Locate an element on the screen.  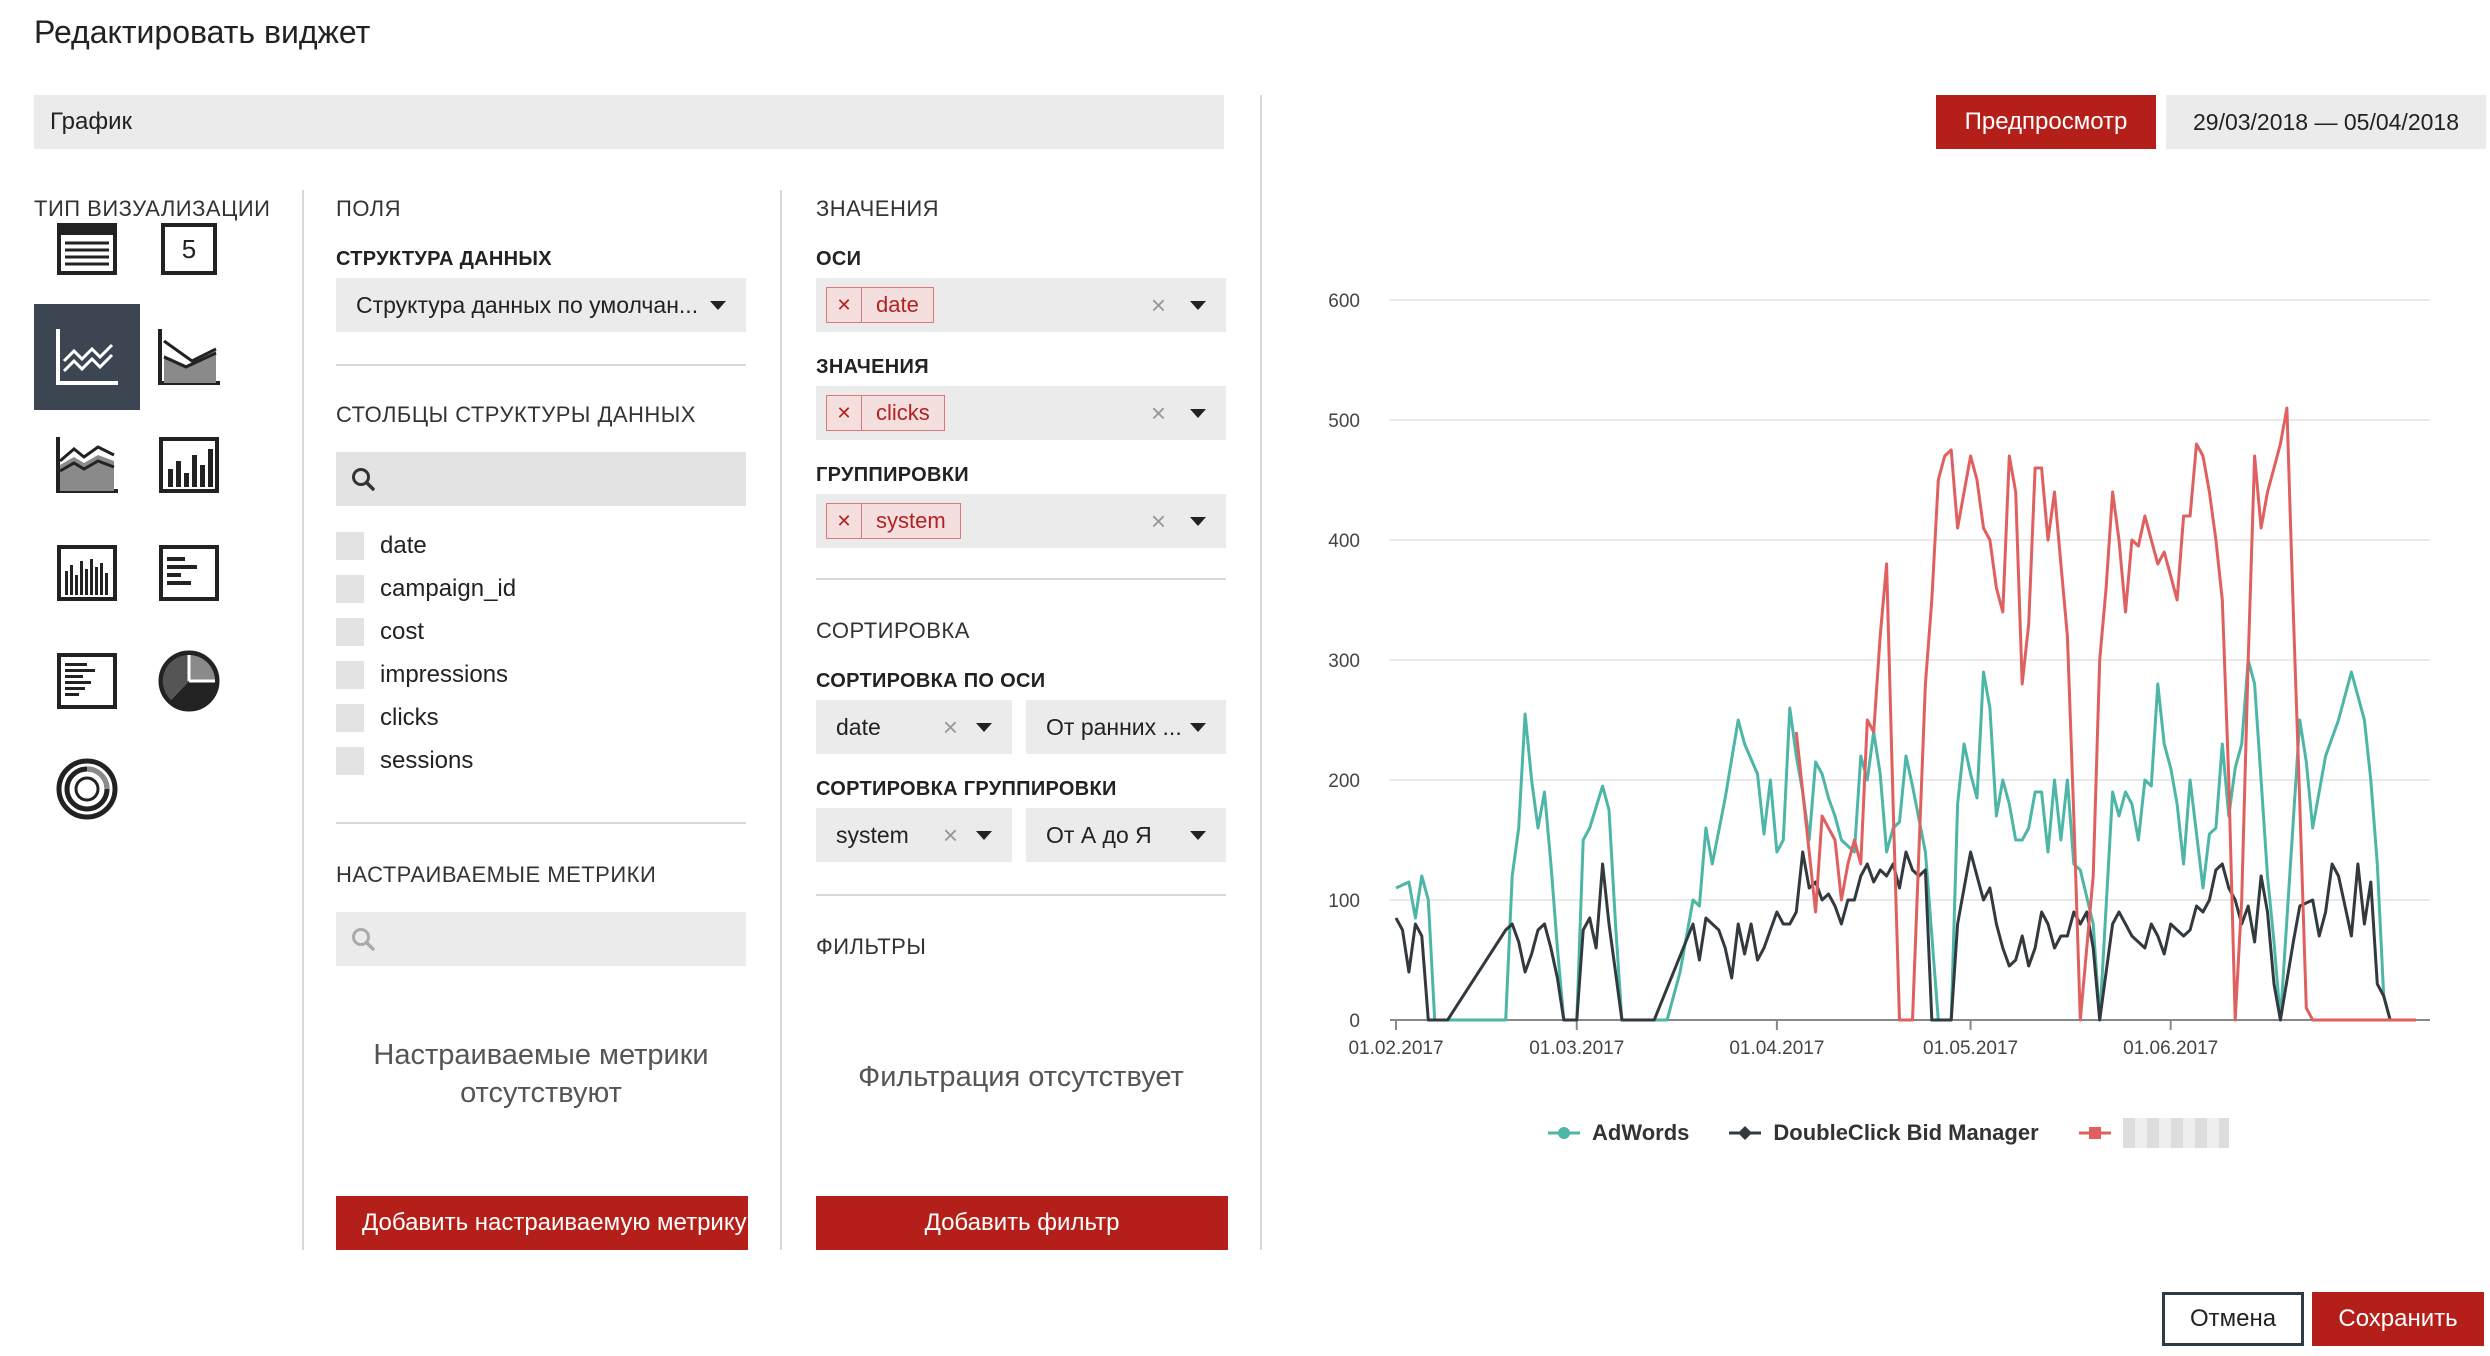
donut-chart-icon is located at coordinates (87, 789).